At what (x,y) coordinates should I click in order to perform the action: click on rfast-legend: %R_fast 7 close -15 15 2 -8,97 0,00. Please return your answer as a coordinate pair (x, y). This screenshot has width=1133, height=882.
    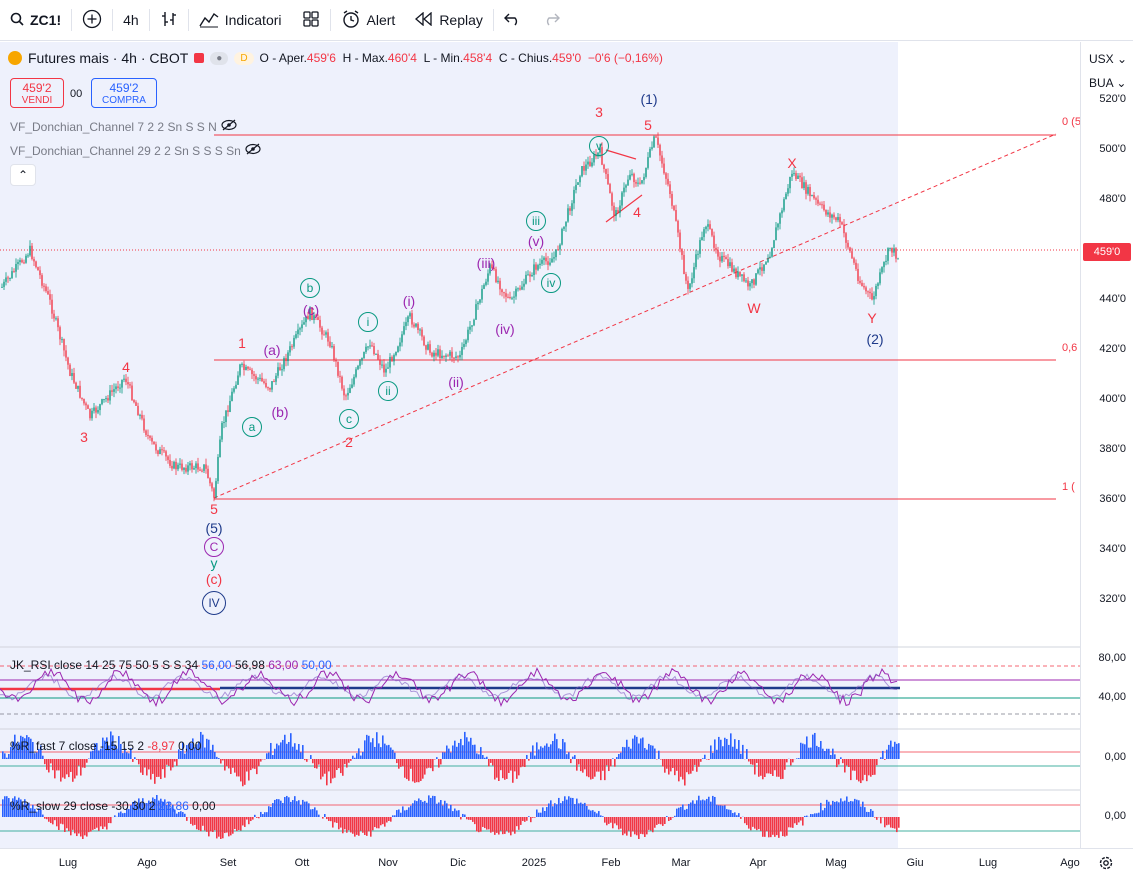
    Looking at the image, I should click on (105, 746).